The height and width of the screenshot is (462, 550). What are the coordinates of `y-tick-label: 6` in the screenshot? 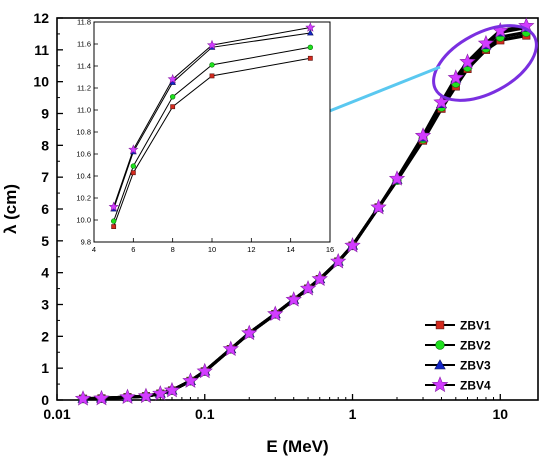 It's located at (45, 209).